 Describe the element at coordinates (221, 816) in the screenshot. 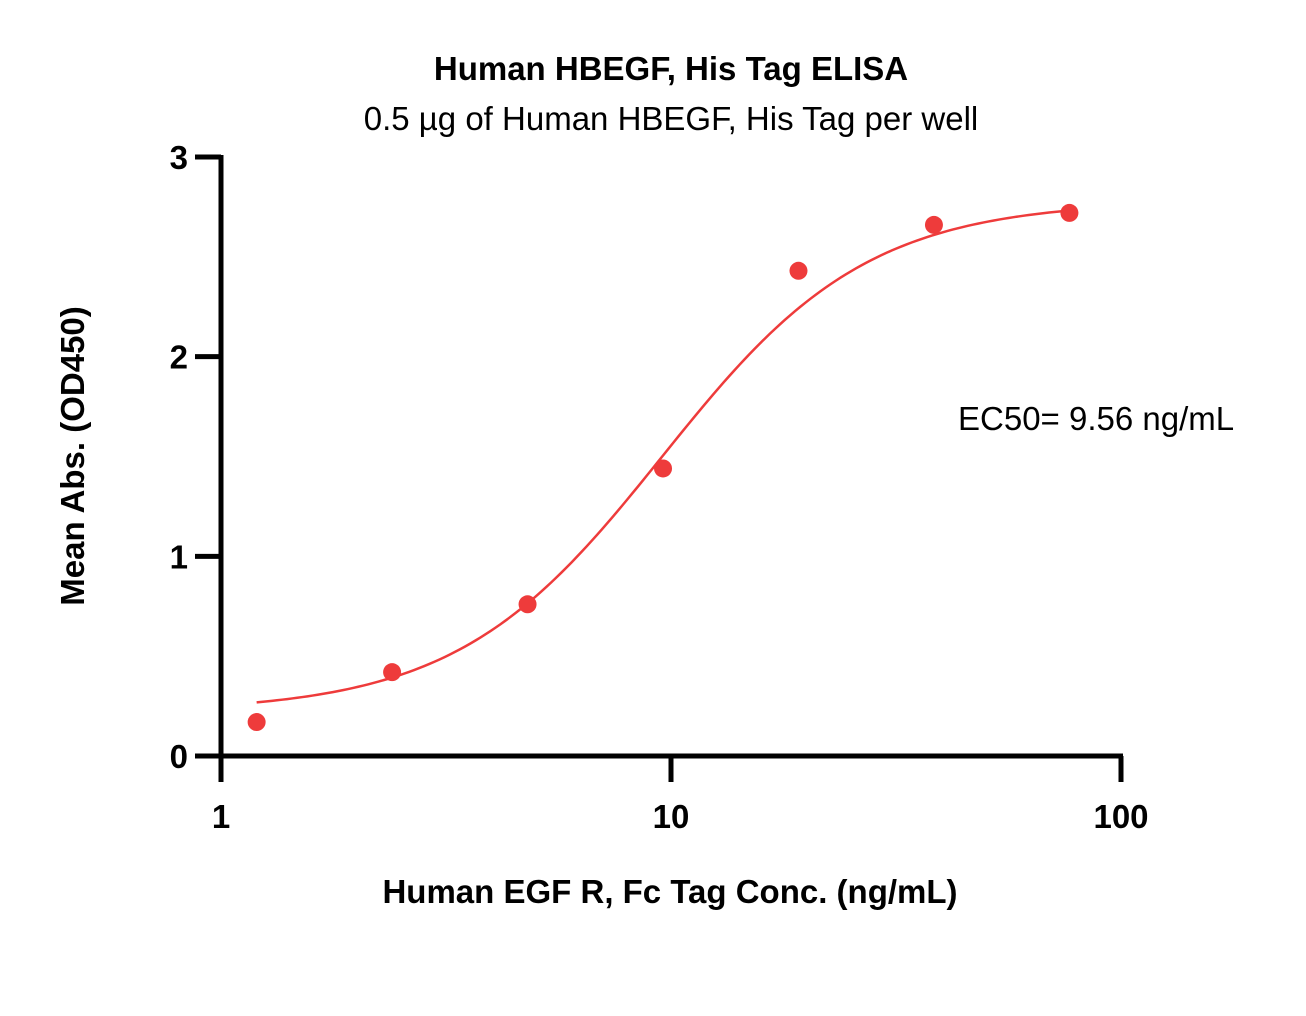

I see `x-tick-label: 1` at that location.